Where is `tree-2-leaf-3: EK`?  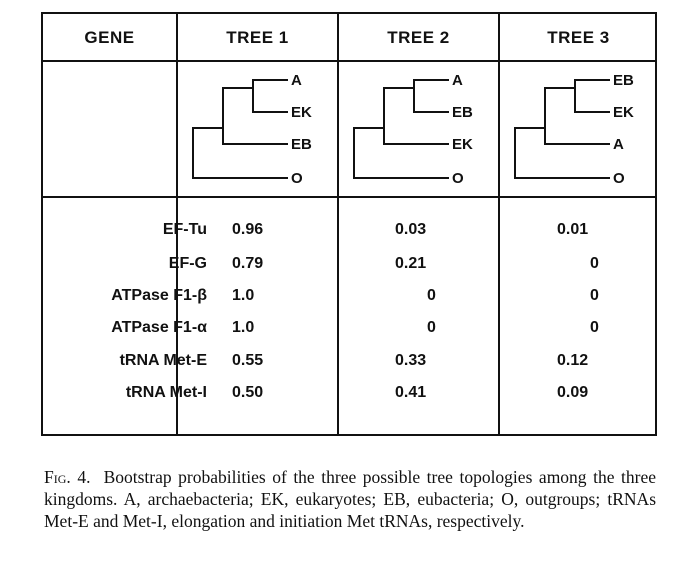
tree-2-leaf-3: EK is located at coordinates (462, 144).